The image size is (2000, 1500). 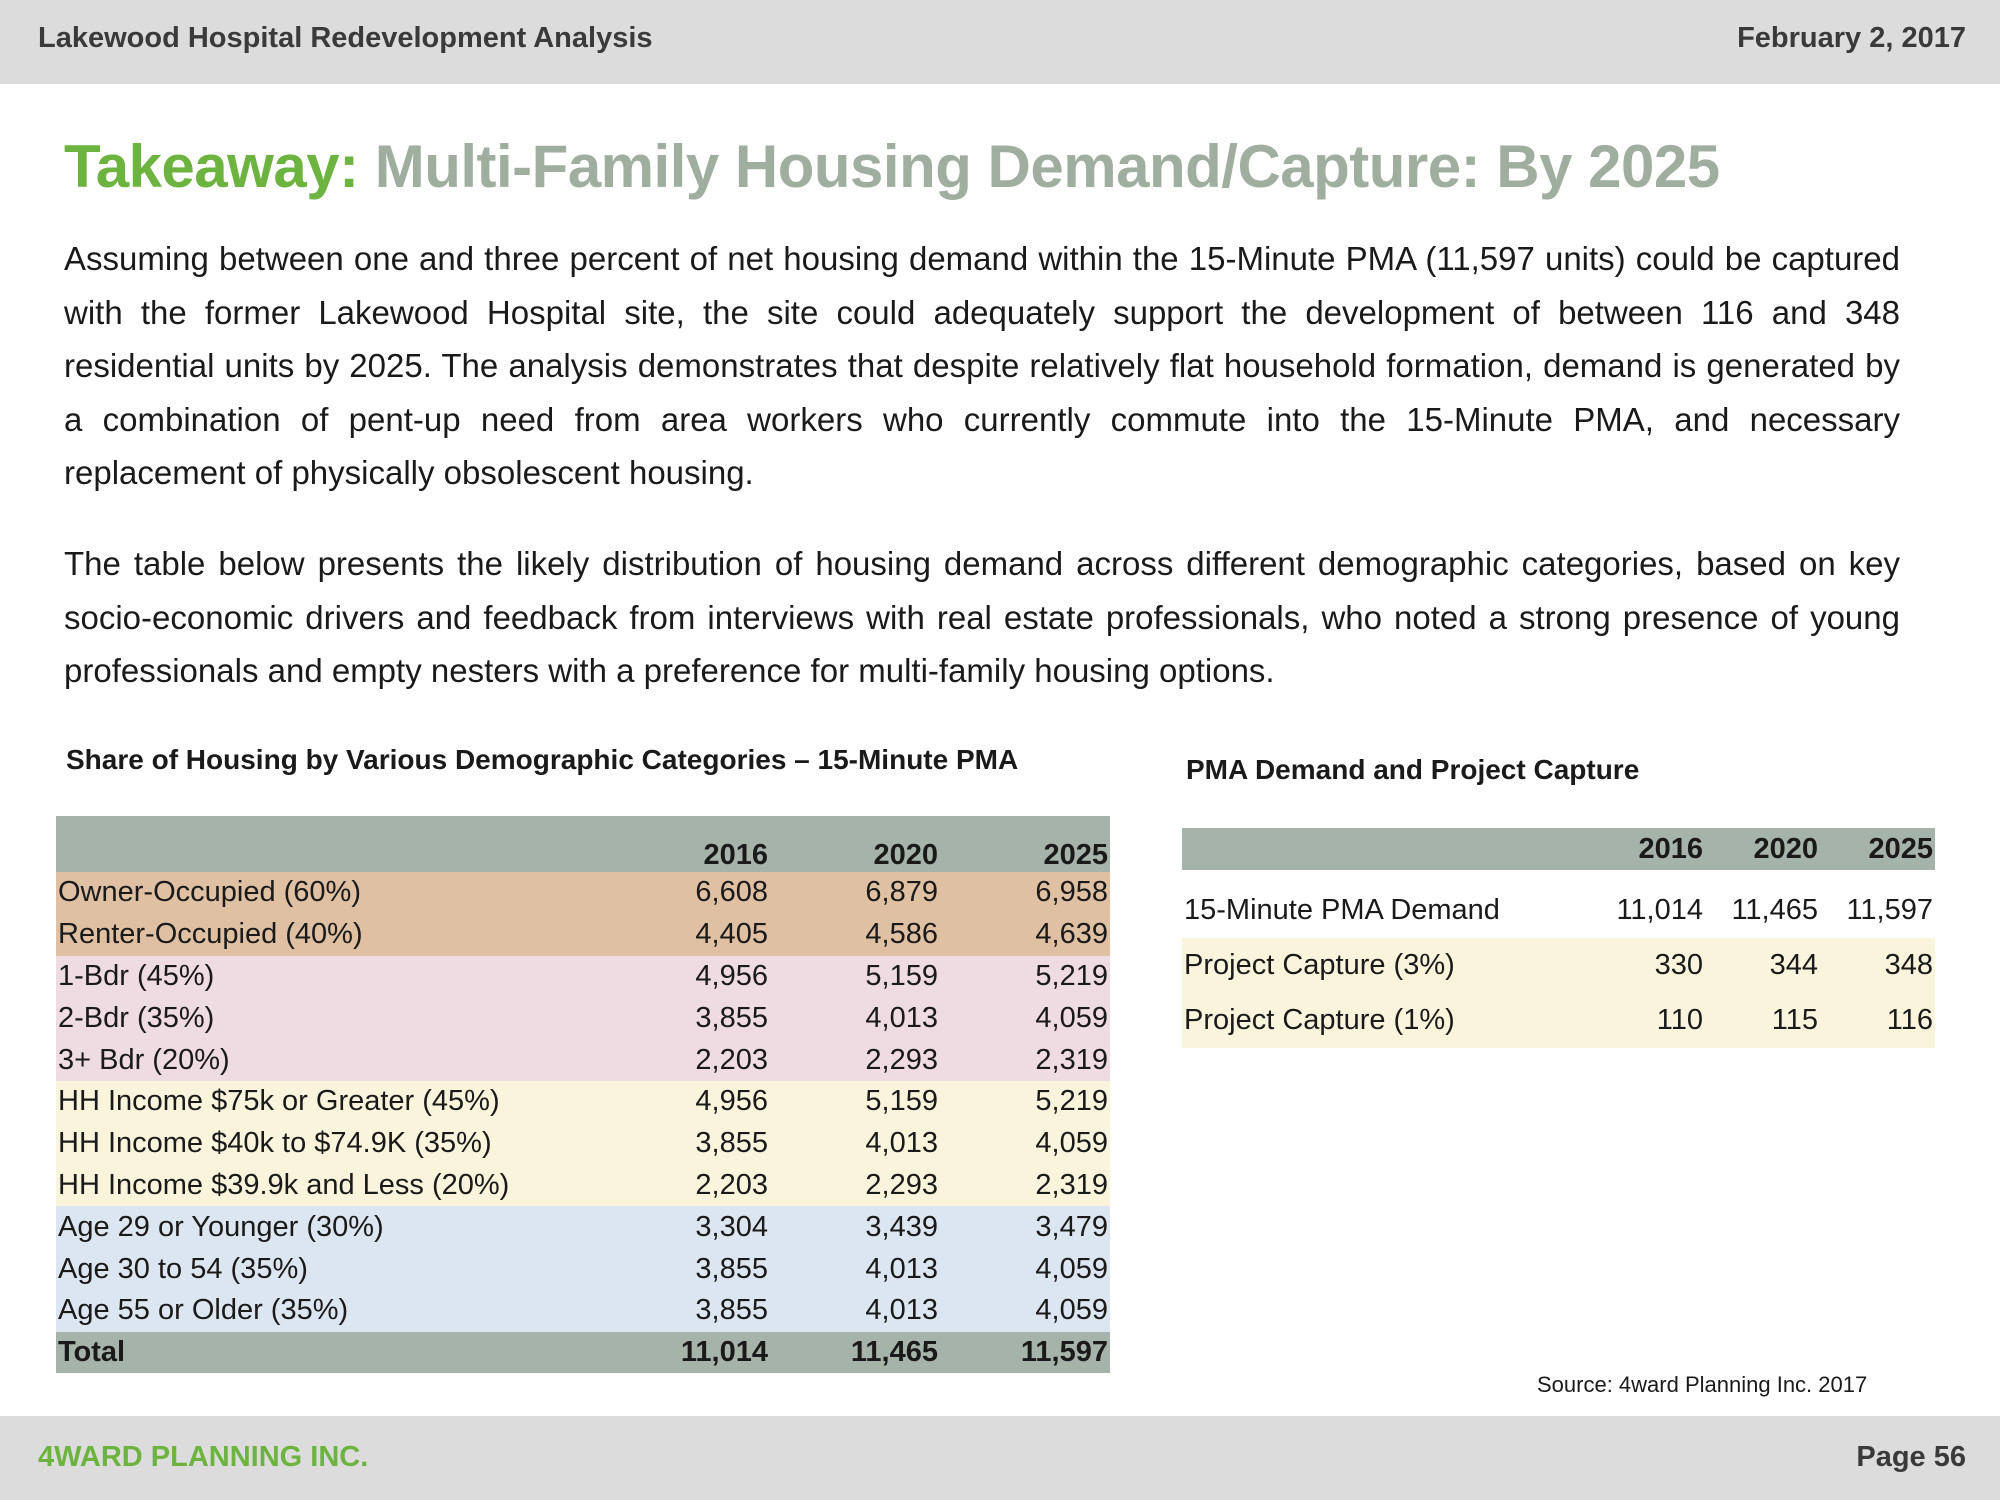 What do you see at coordinates (1647, 1020) in the screenshot?
I see `row-value: 110` at bounding box center [1647, 1020].